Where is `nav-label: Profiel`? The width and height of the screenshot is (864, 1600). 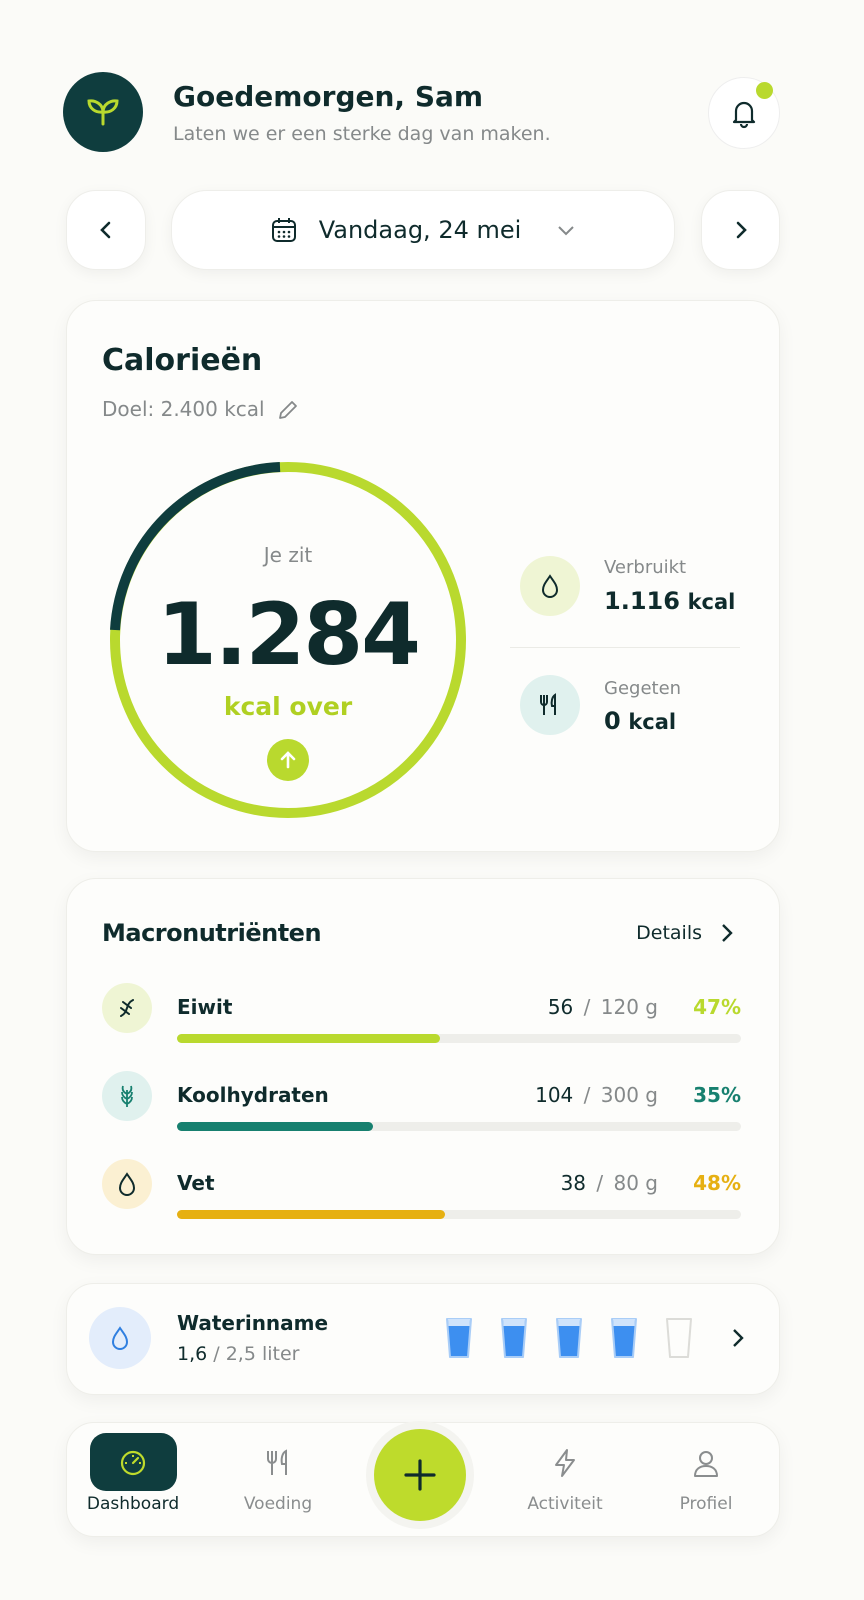 nav-label: Profiel is located at coordinates (706, 1504).